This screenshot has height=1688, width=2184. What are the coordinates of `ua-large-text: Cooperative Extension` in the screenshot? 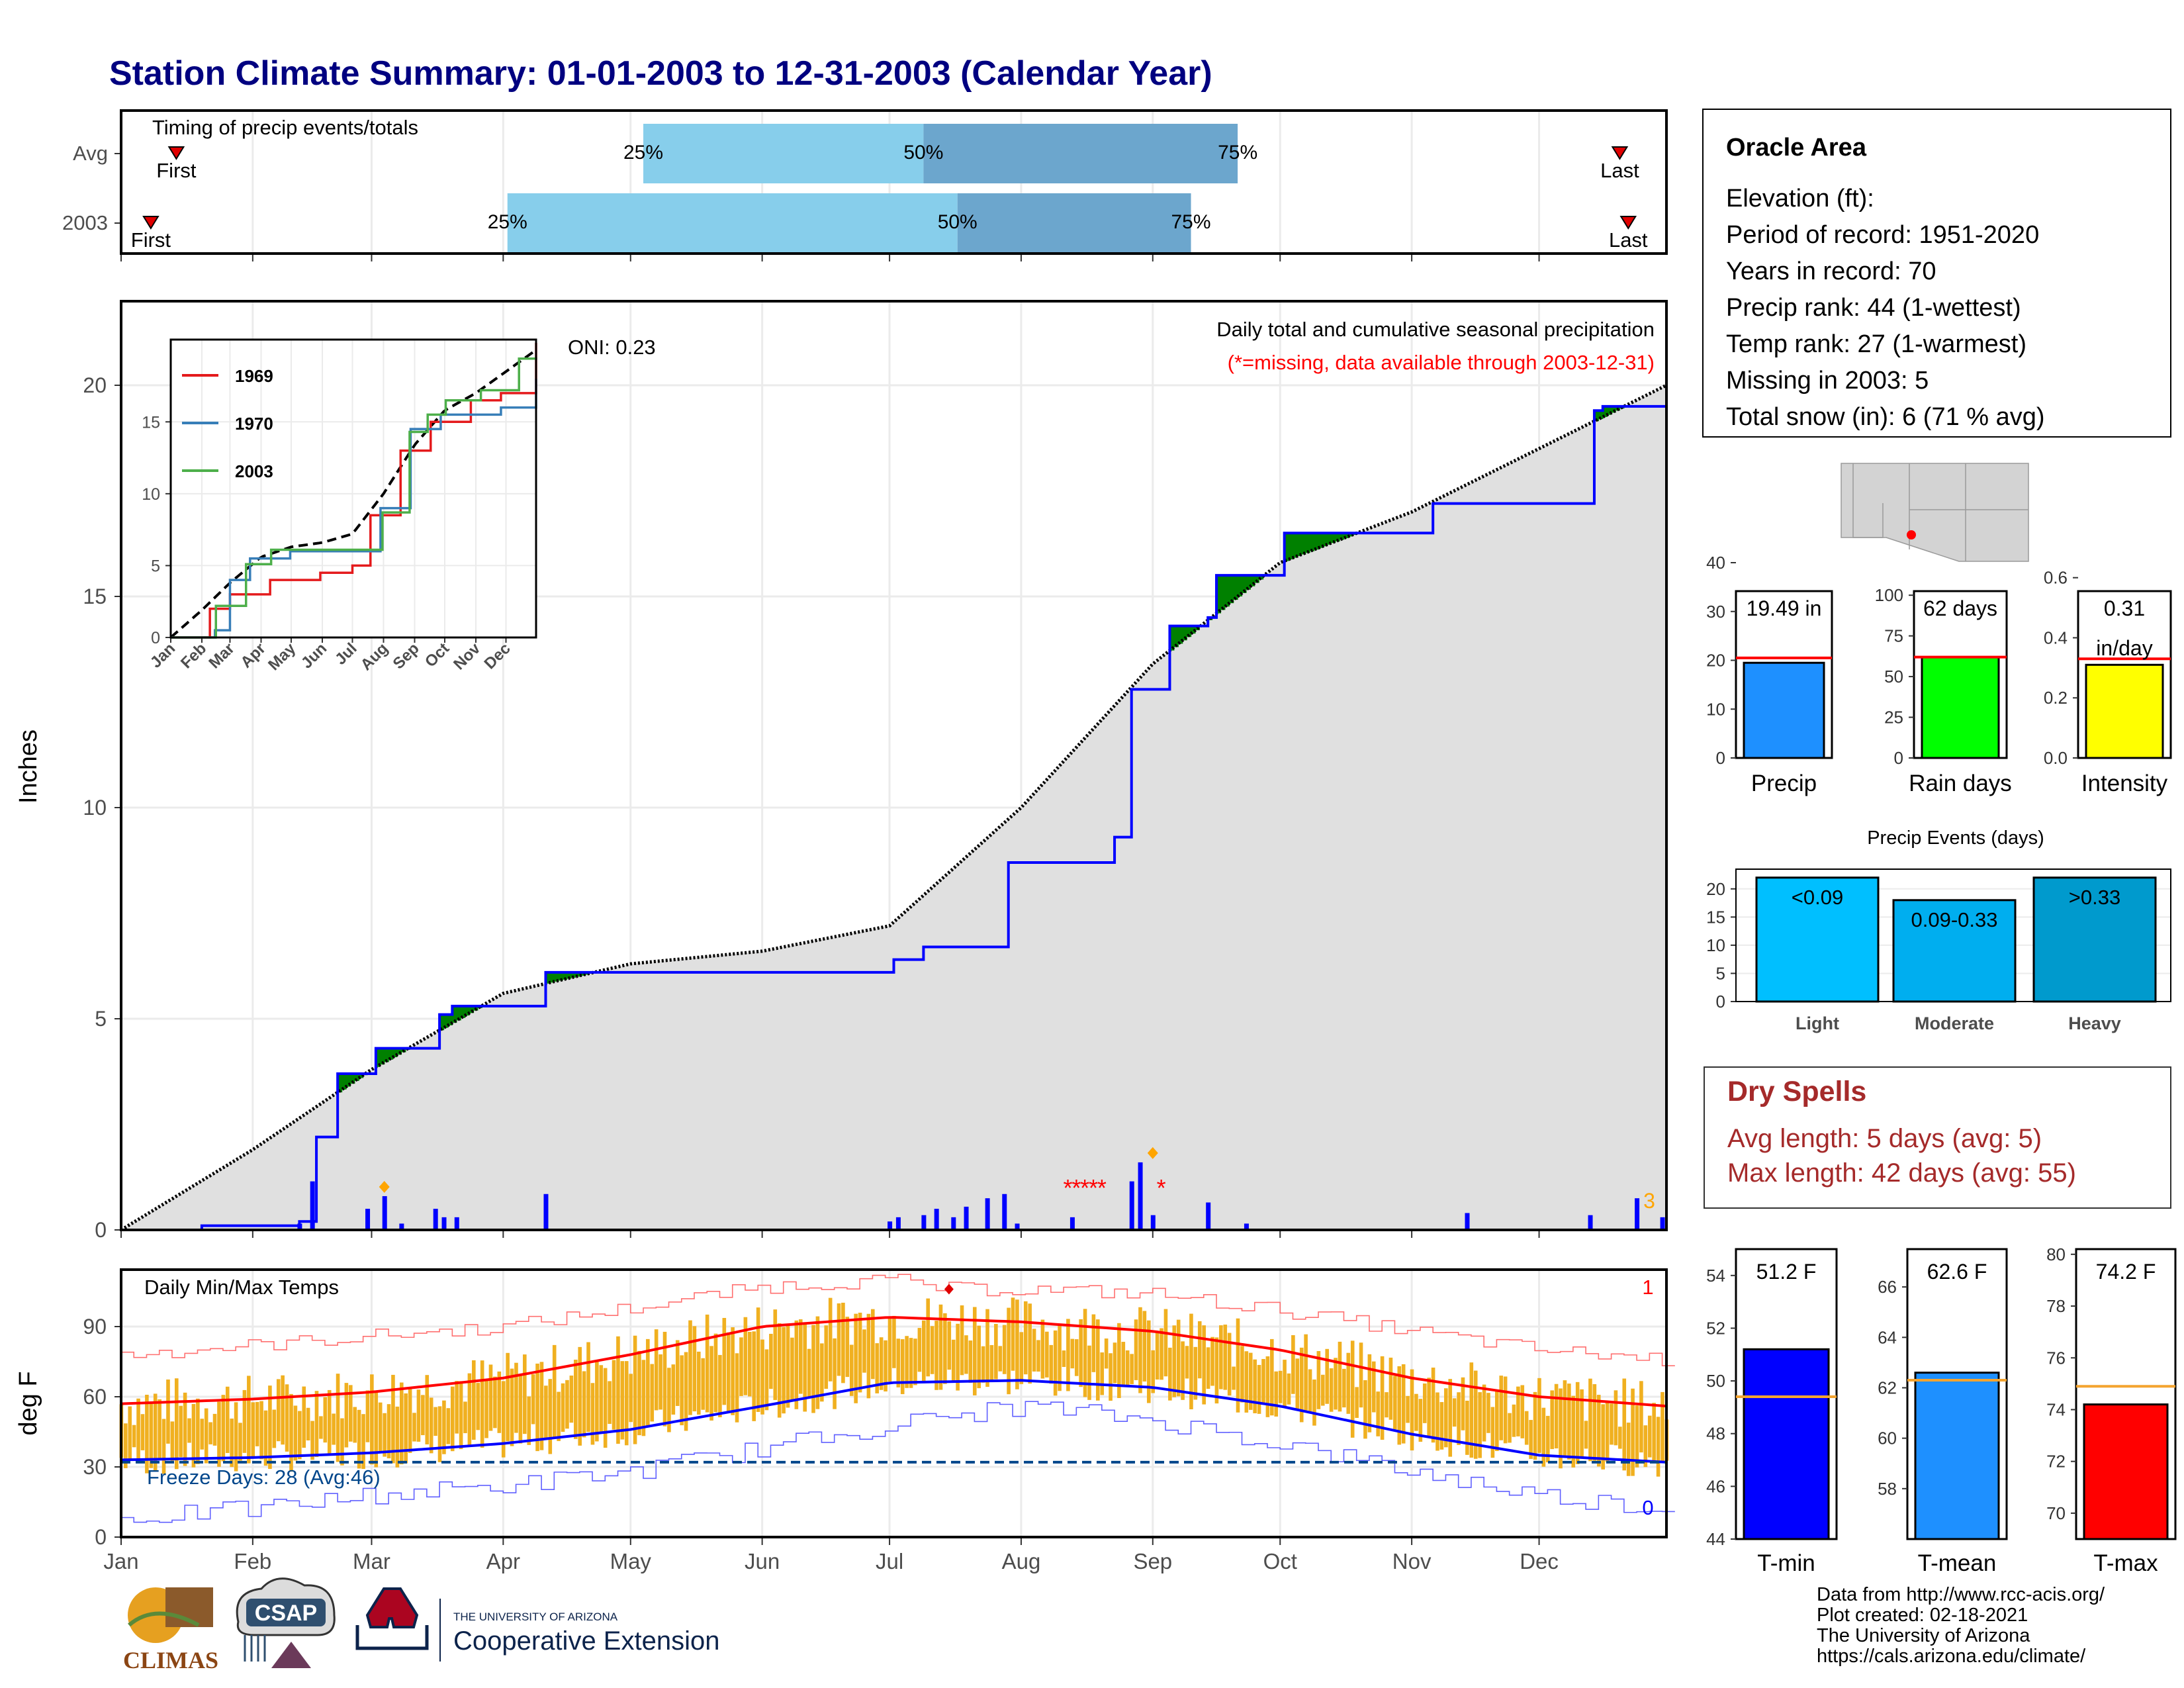 It's located at (586, 1641).